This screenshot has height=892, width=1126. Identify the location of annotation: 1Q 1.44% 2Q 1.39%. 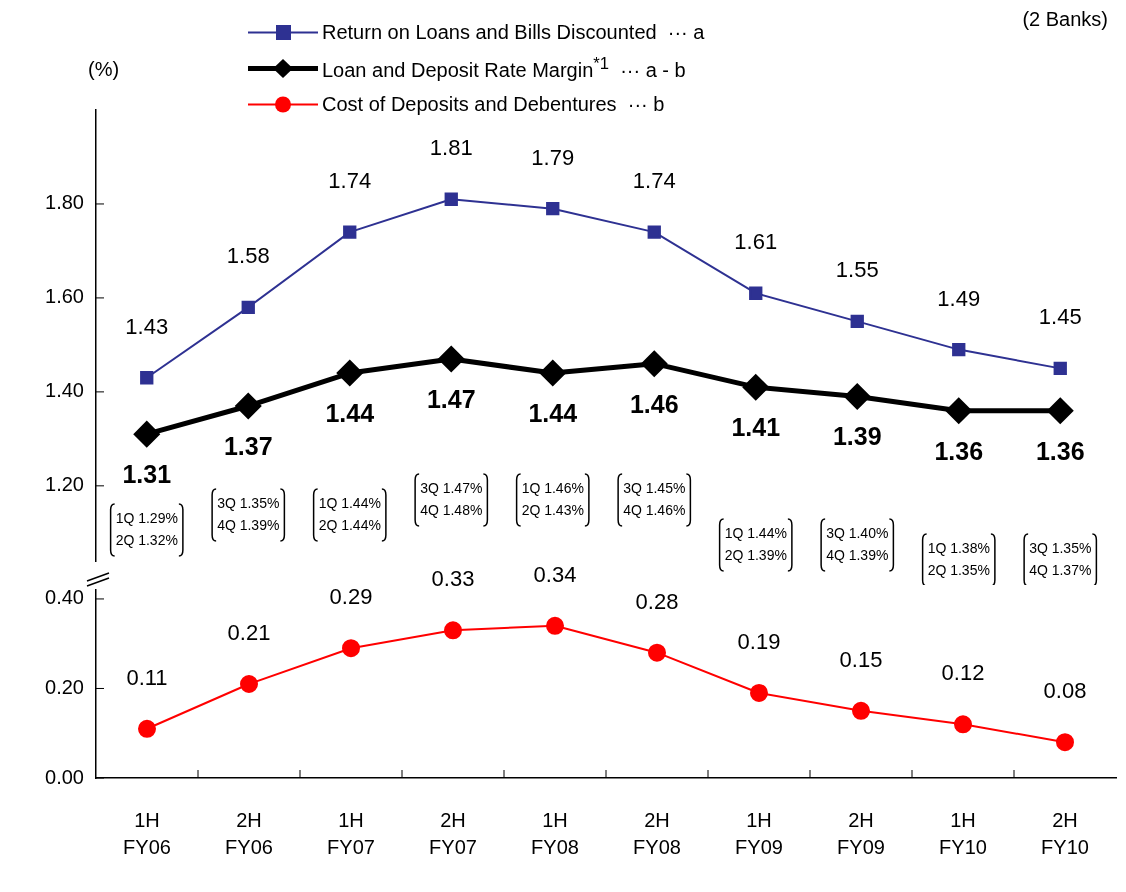
(755, 543).